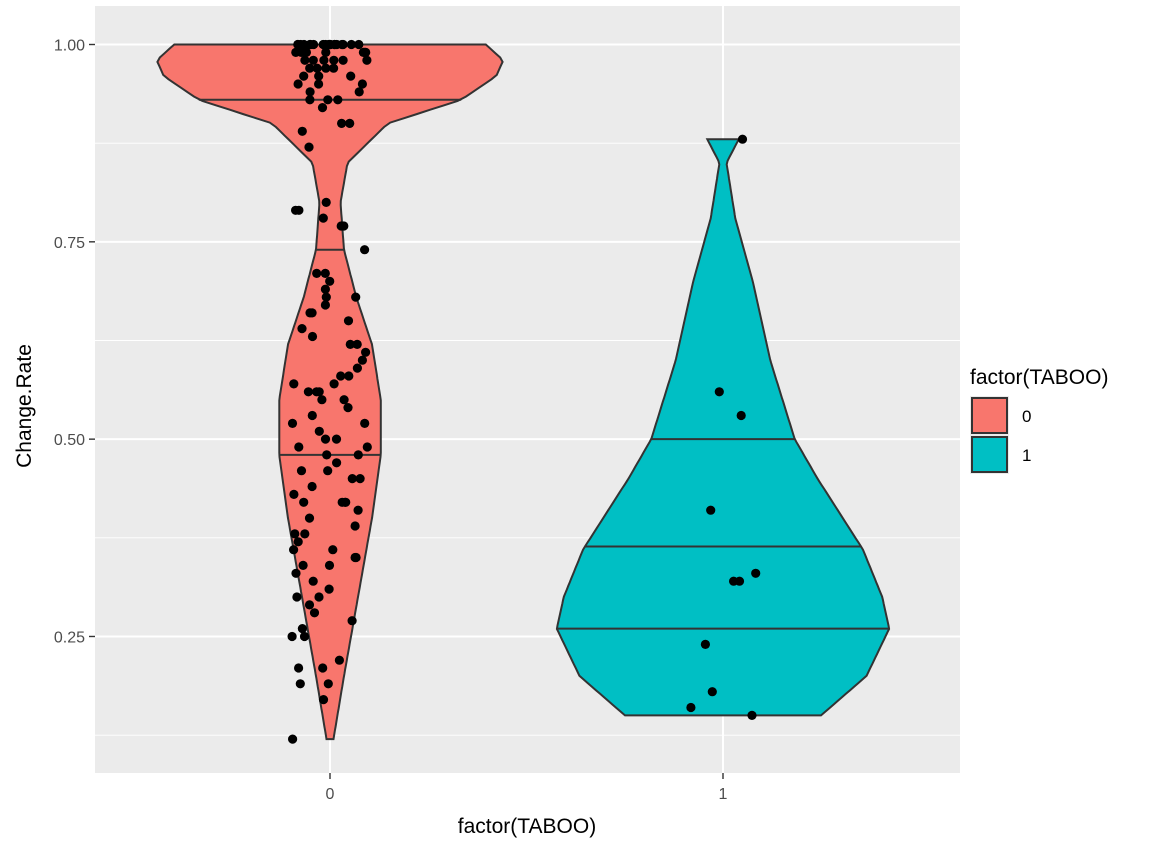 The height and width of the screenshot is (841, 1170). What do you see at coordinates (527, 826) in the screenshot?
I see `x-axis-title: factor(TABOO)` at bounding box center [527, 826].